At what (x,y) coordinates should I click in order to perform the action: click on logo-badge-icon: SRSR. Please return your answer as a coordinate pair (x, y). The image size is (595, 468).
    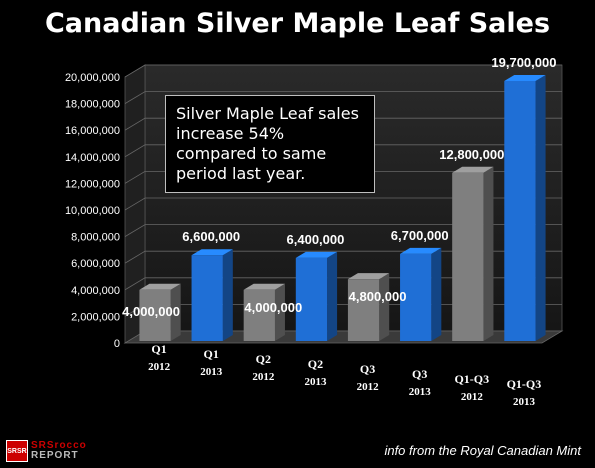
    Looking at the image, I should click on (17, 451).